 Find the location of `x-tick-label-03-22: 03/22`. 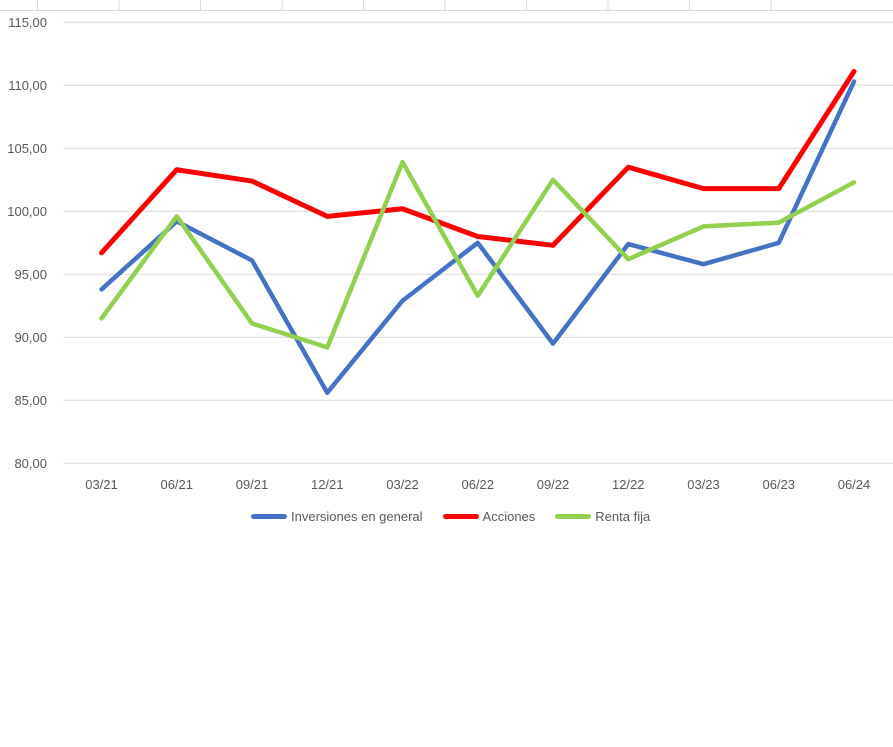

x-tick-label-03-22: 03/22 is located at coordinates (402, 484).